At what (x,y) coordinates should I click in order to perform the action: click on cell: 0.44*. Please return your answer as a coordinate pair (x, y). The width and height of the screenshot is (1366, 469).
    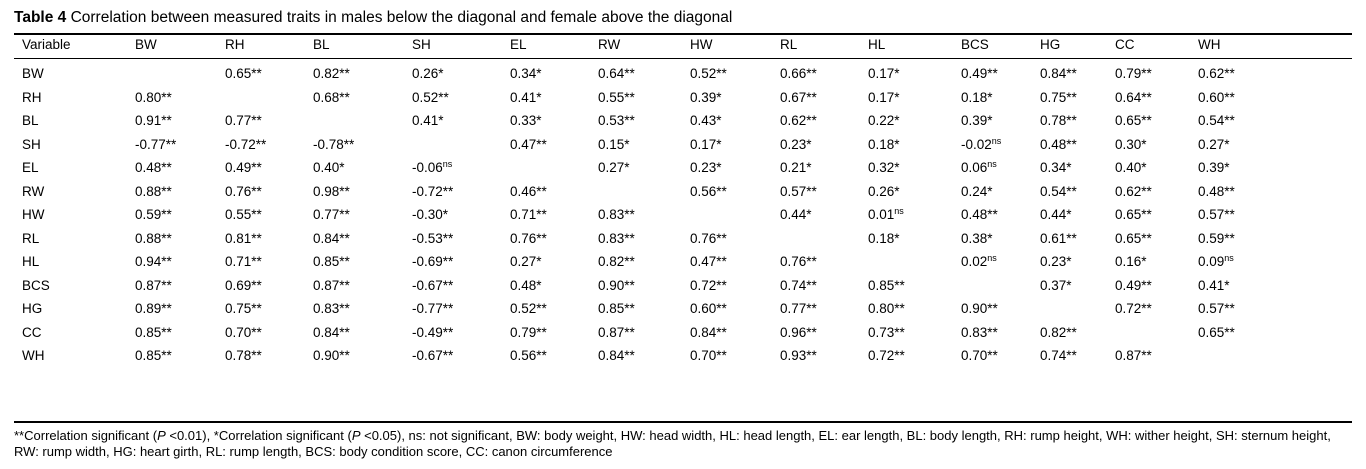
    Looking at the image, I should click on (796, 214).